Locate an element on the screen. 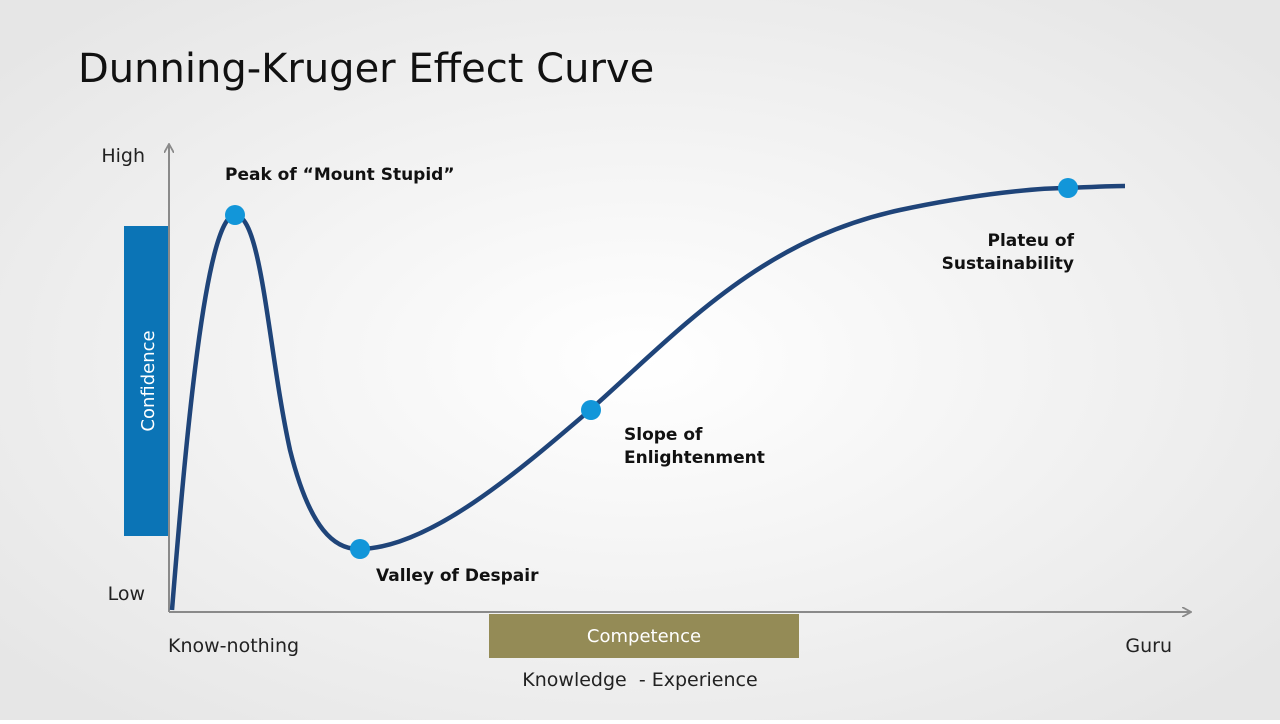 The image size is (1280, 724). point-label: Plateu of is located at coordinates (1030, 241).